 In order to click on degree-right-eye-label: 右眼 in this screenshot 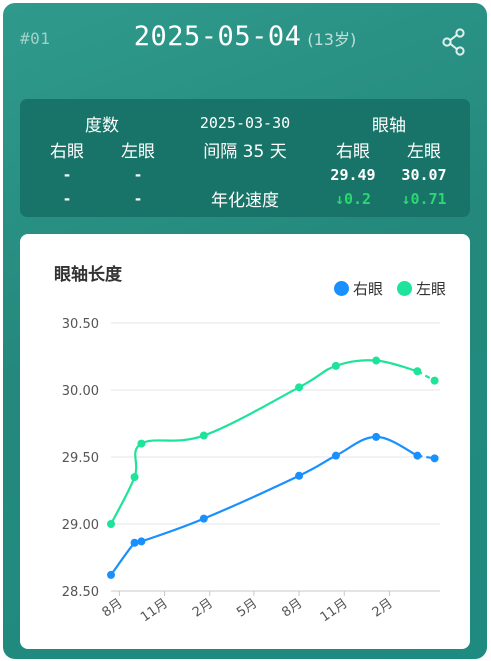, I will do `click(67, 152)`.